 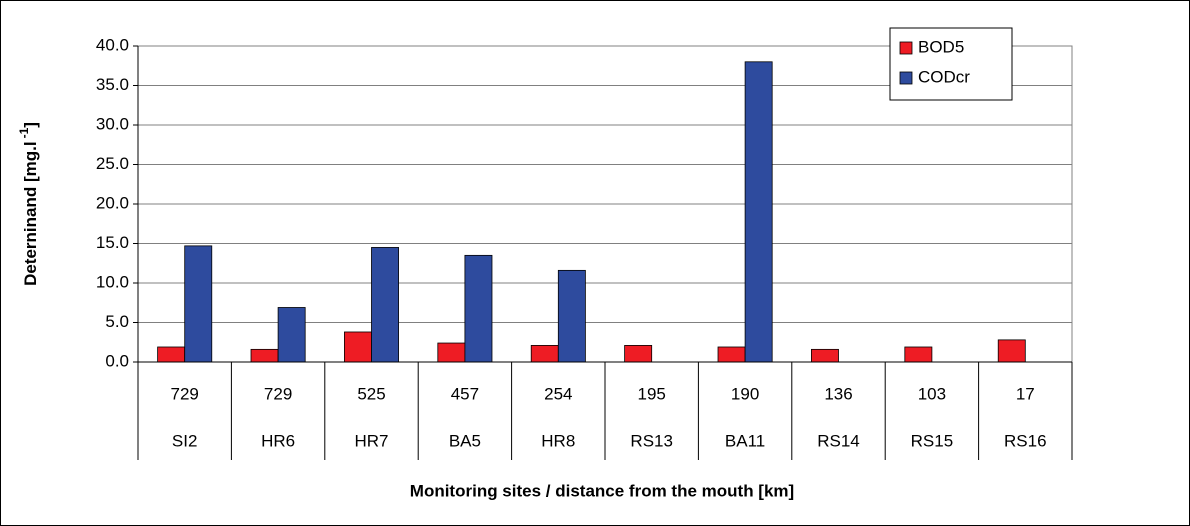 I want to click on x-tick-label: RS16, so click(x=1025, y=440).